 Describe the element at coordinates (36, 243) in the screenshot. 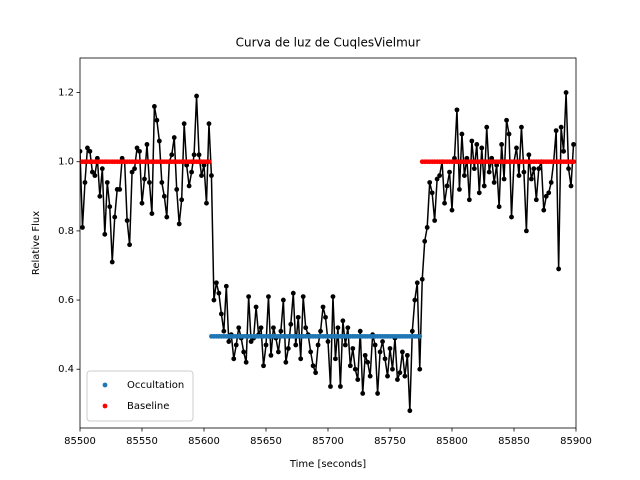

I see `y-axis-label: Relative Flux` at that location.